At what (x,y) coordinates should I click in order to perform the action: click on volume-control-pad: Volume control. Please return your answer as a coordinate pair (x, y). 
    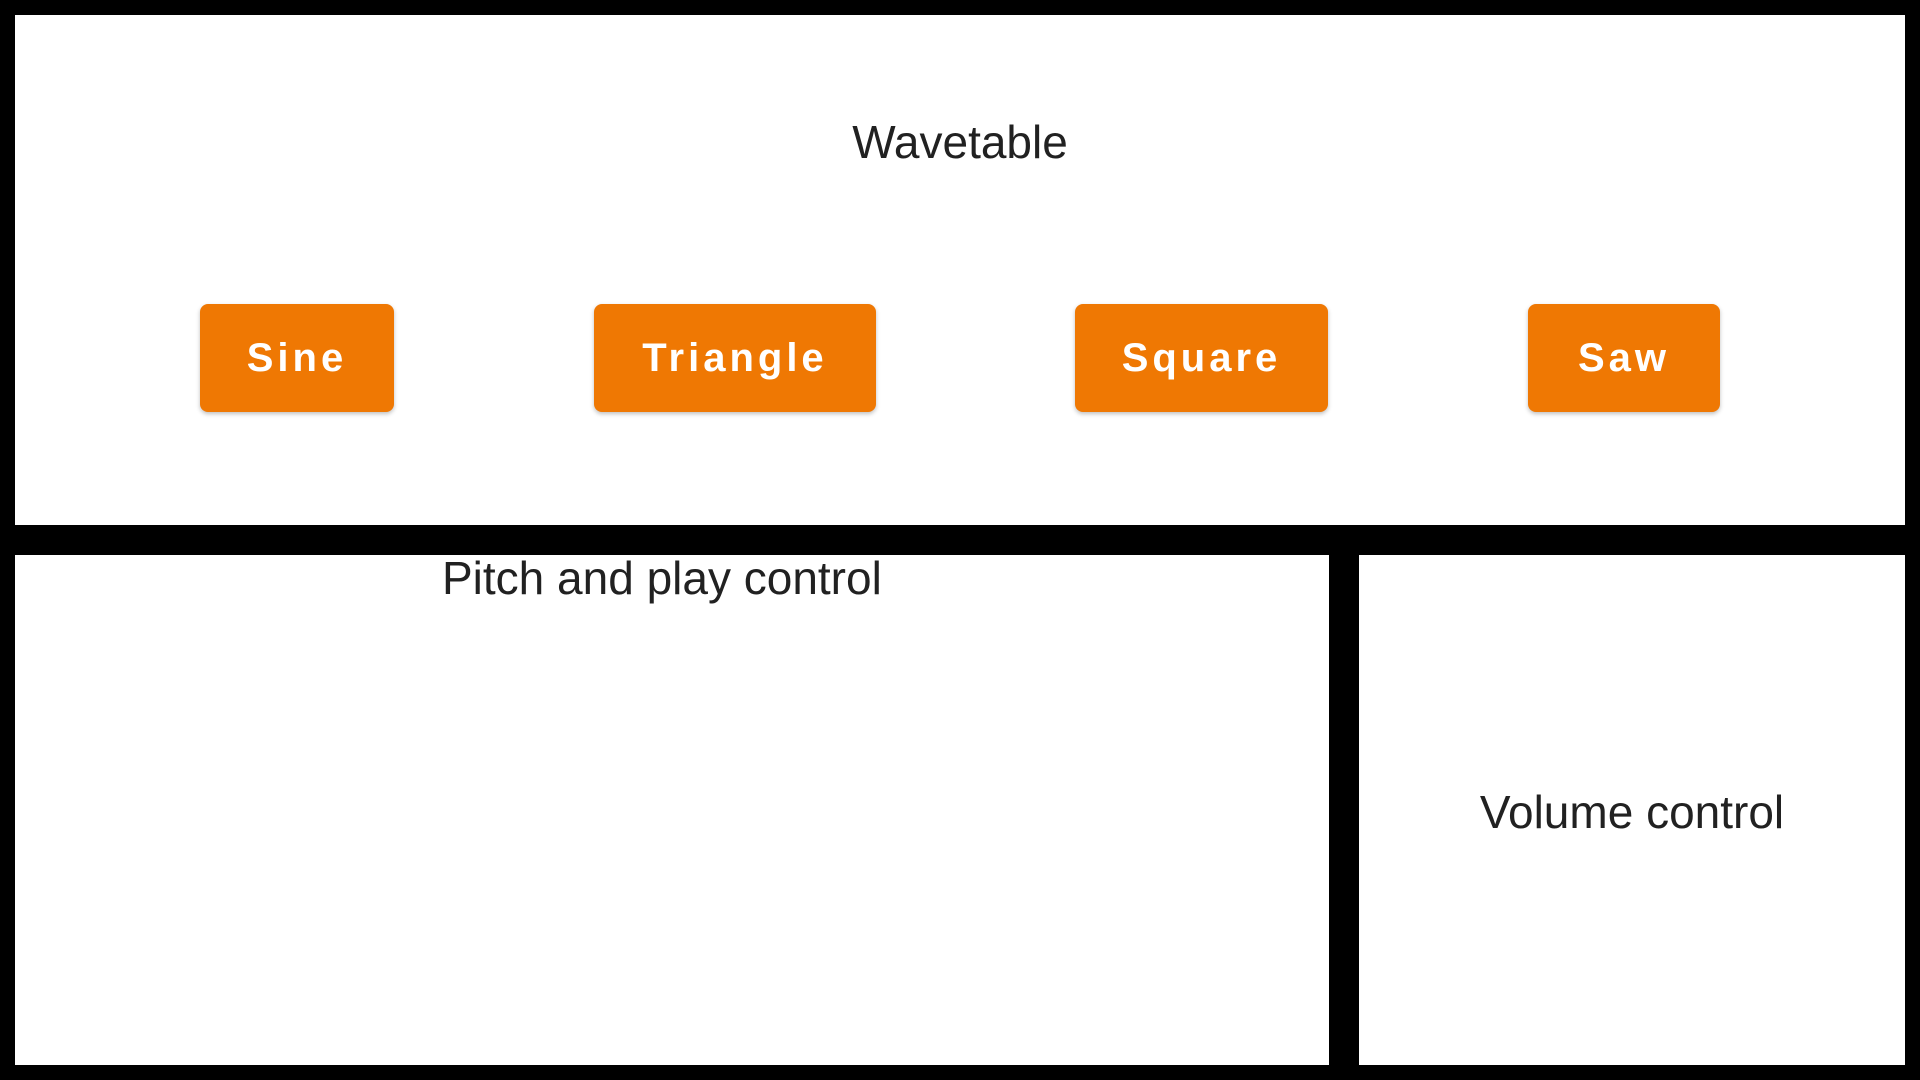
    Looking at the image, I should click on (1632, 810).